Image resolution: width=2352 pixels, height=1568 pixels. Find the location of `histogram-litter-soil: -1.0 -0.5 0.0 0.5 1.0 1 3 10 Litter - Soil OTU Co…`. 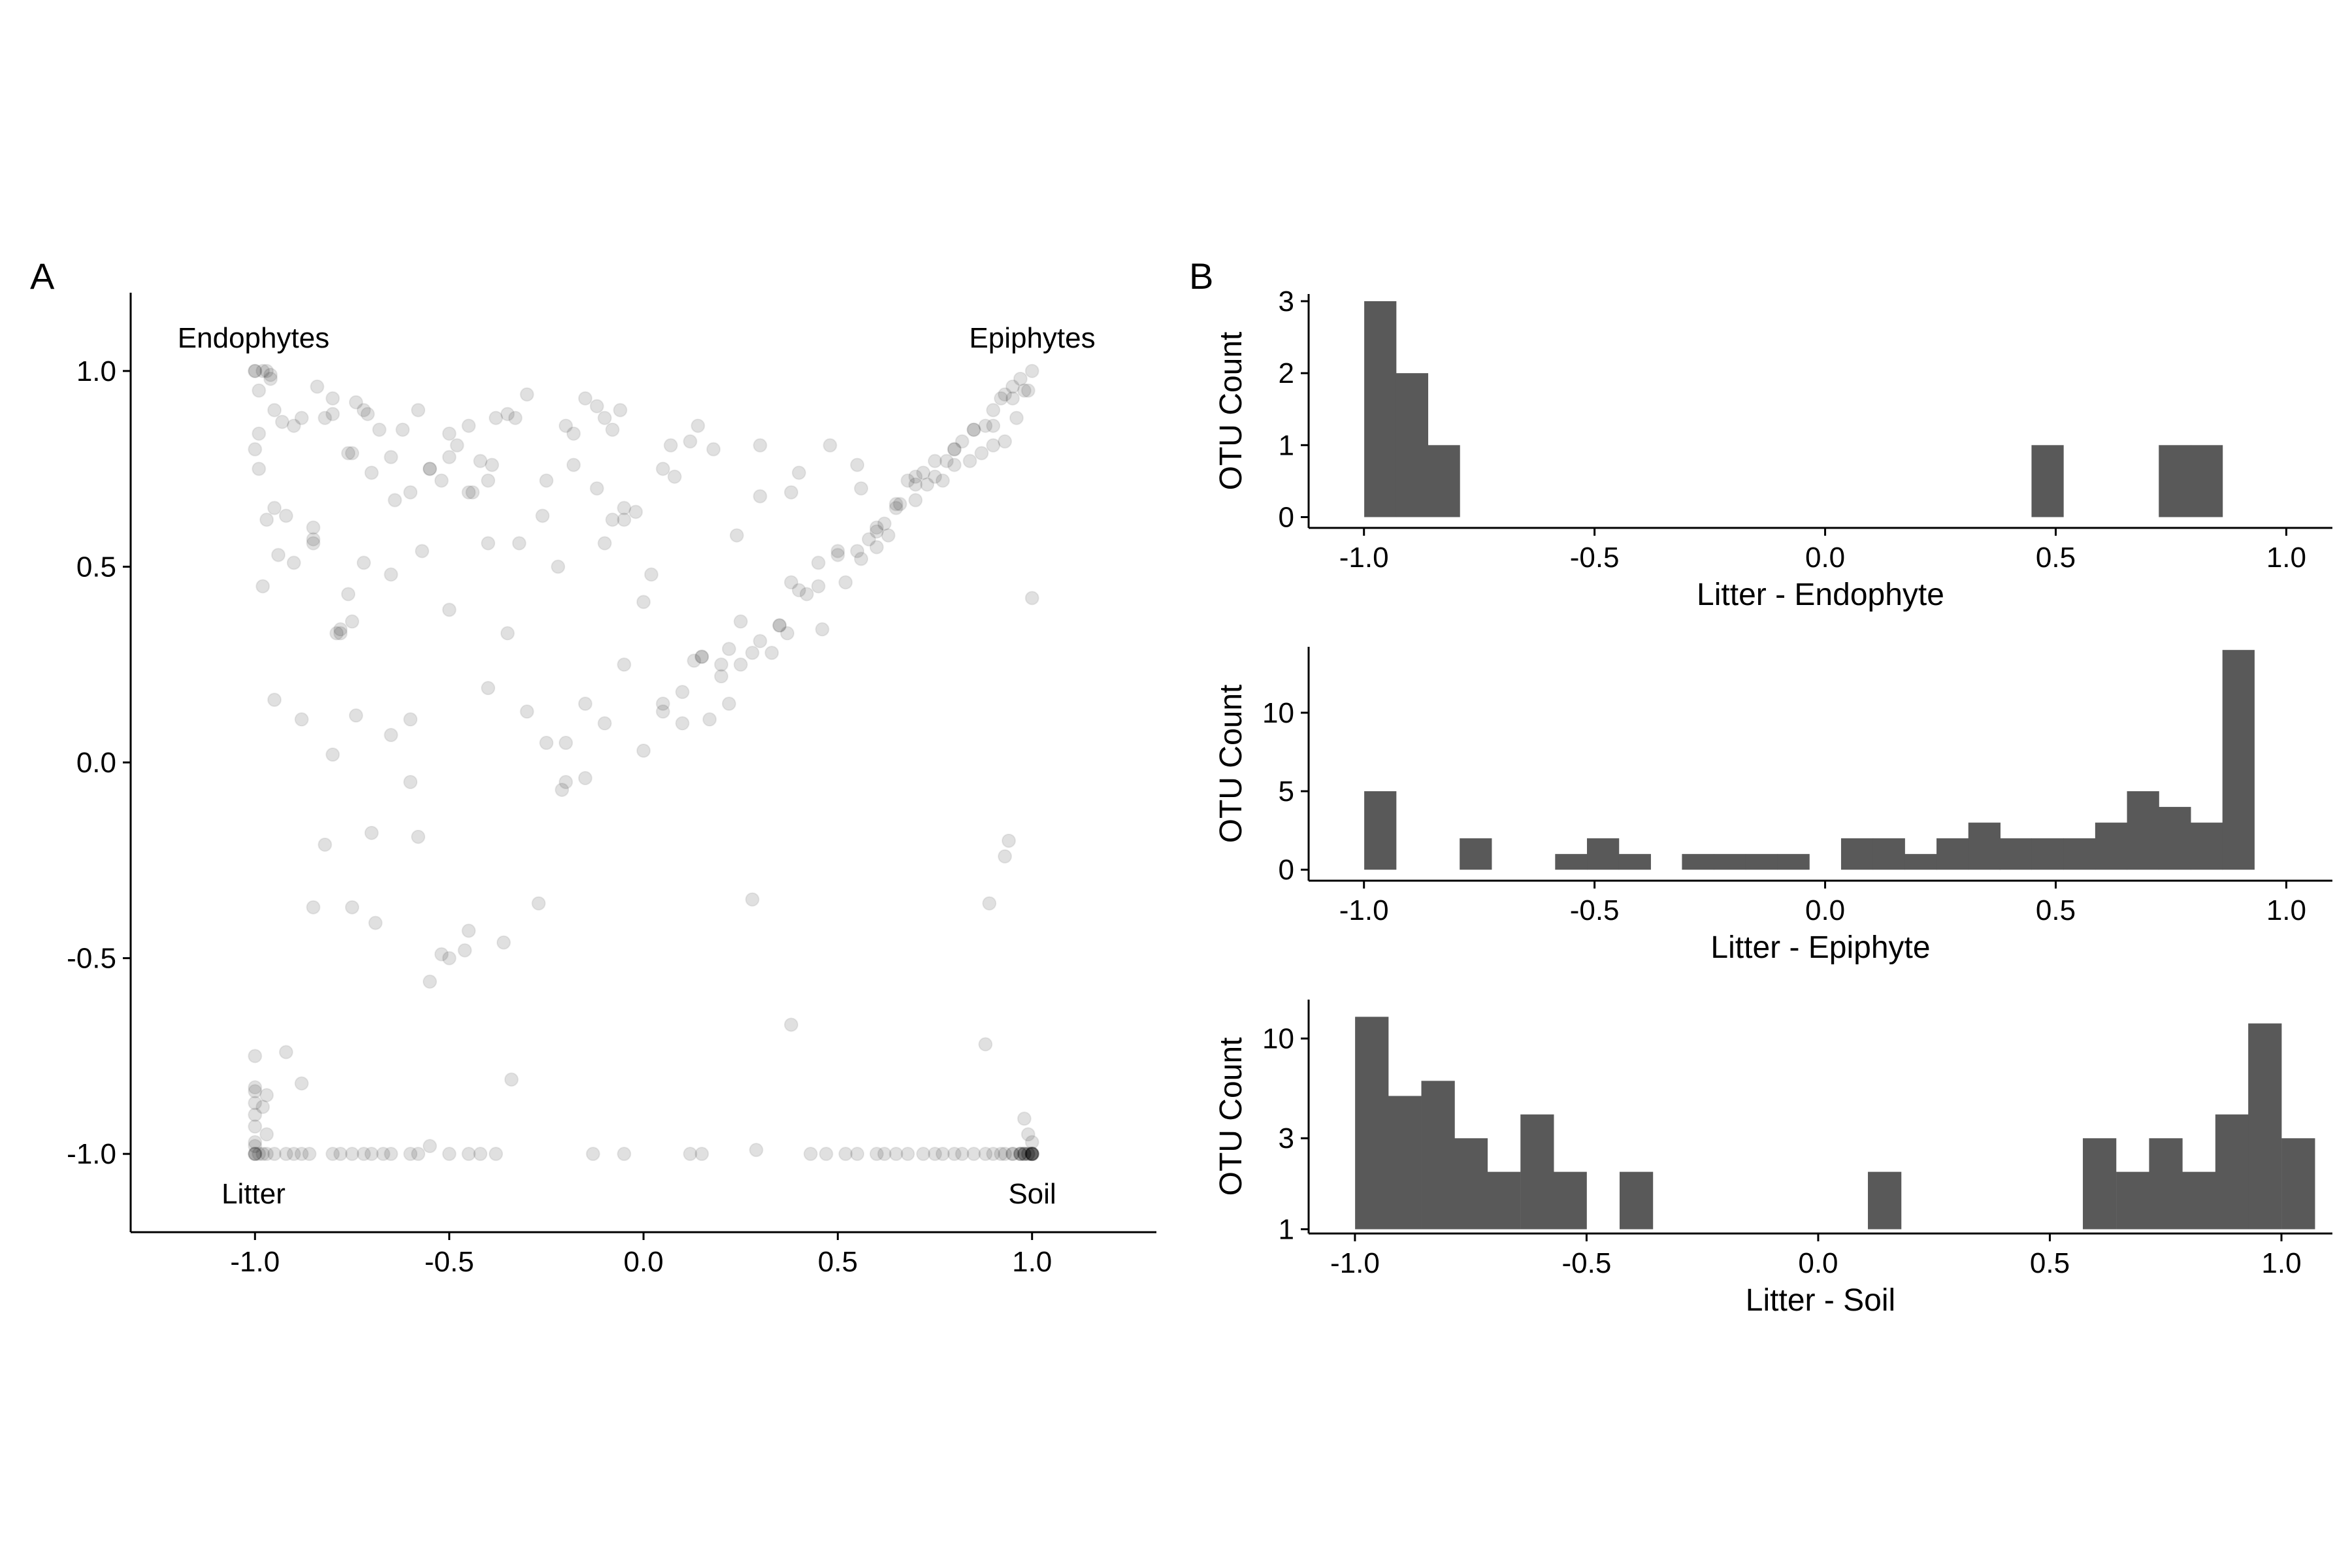

histogram-litter-soil: -1.0 -0.5 0.0 0.5 1.0 1 3 10 Litter - Soil OTU Co… is located at coordinates (1773, 1159).